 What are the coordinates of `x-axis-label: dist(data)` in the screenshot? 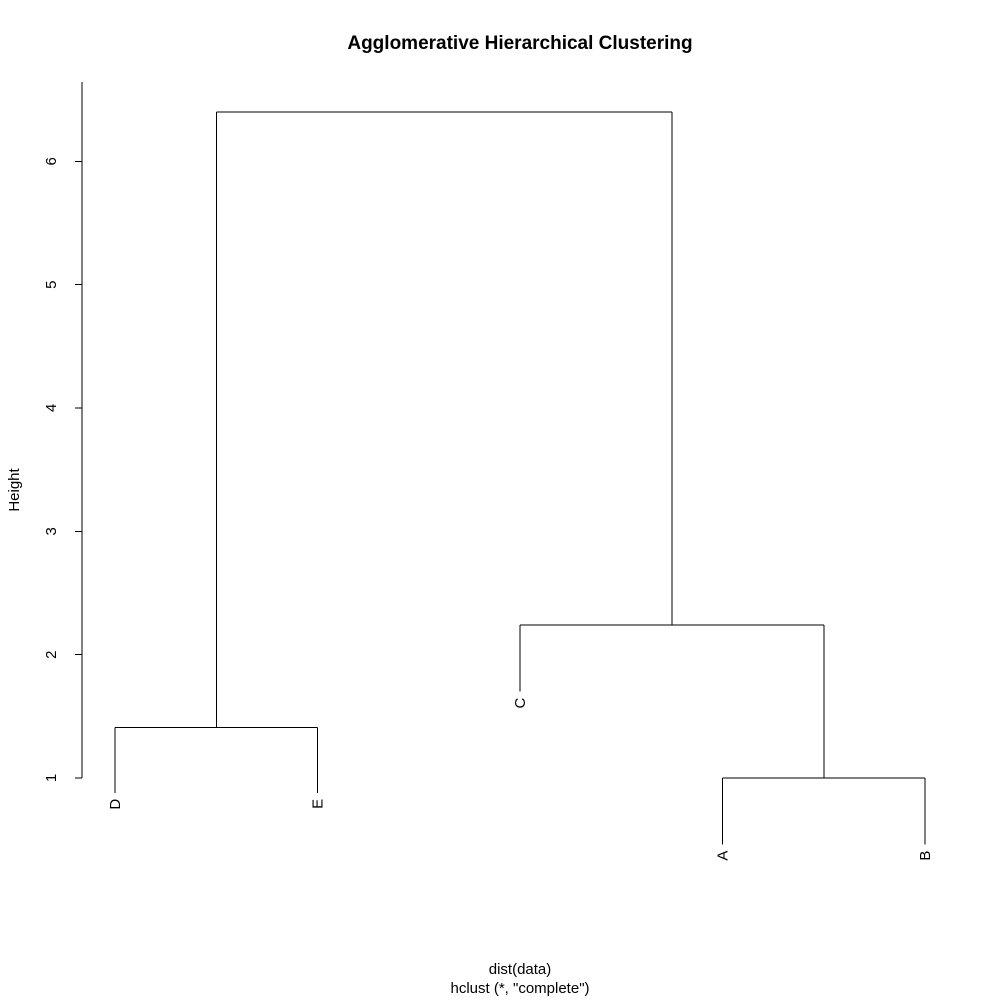 It's located at (520, 969).